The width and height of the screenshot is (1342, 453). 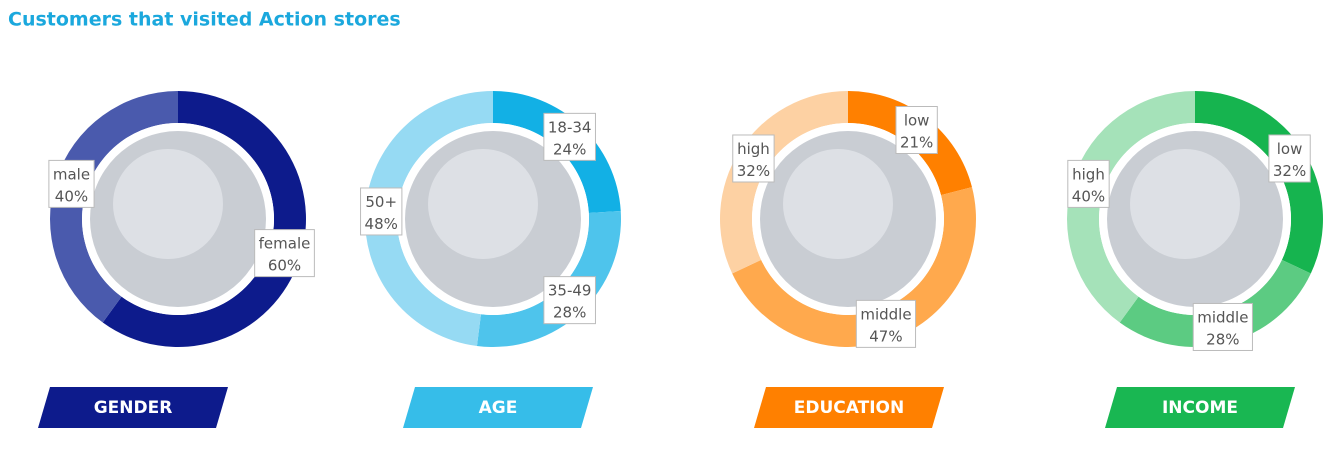 I want to click on donut-chart: low 32% middle 28% high 40% INCOME, so click(x=1195, y=259).